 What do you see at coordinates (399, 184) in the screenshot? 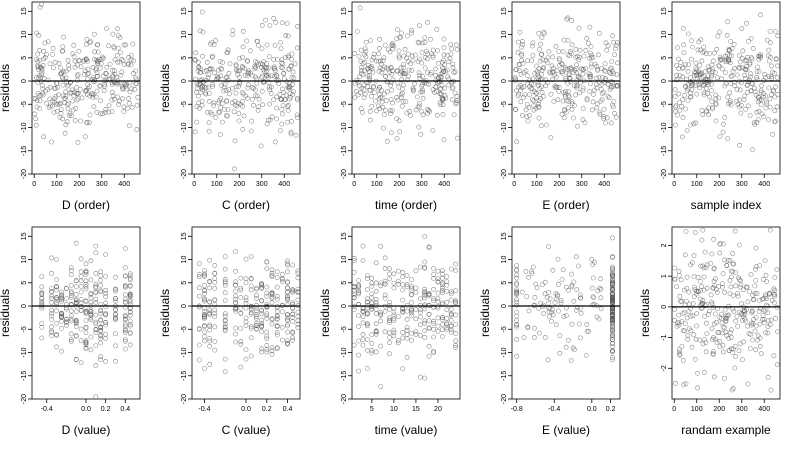
I see `x-tick-label: 200` at bounding box center [399, 184].